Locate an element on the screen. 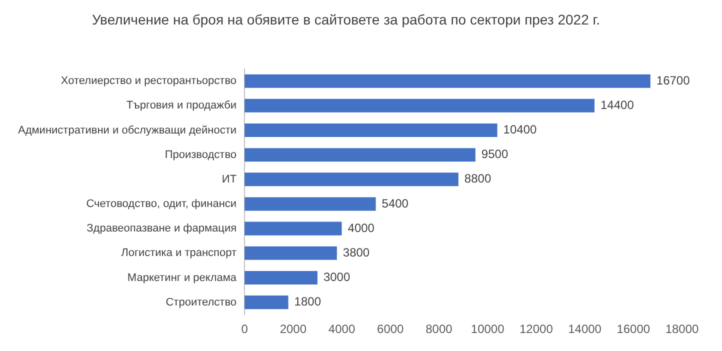 This screenshot has width=722, height=351. y-tick-label: Производство is located at coordinates (200, 154).